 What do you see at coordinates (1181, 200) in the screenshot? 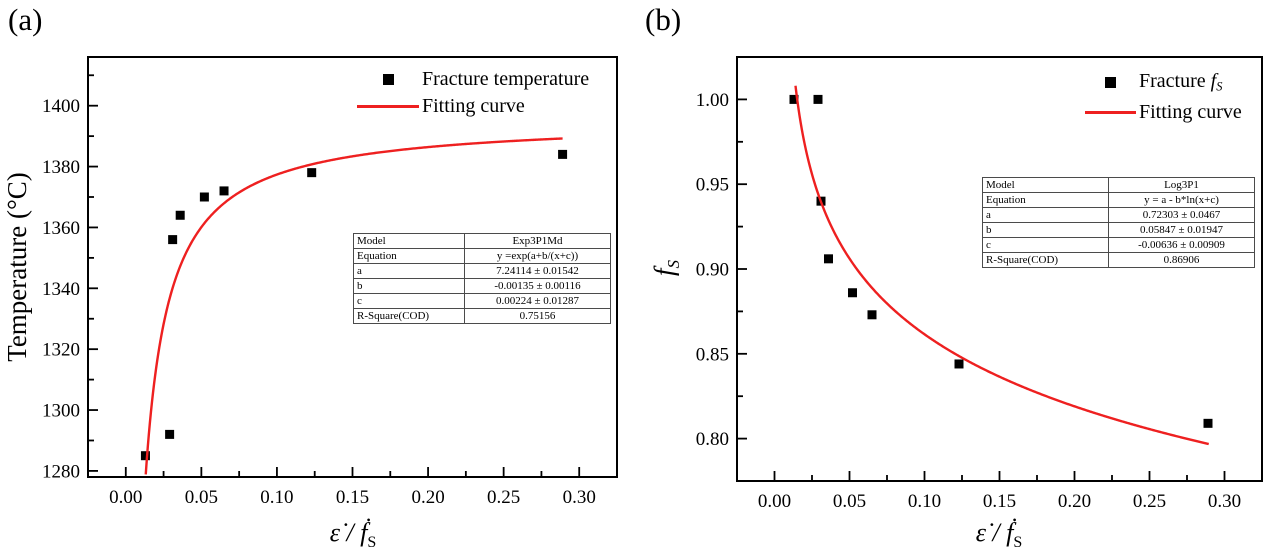
I see `table-cell-value: y = a - b*ln(x+c)` at bounding box center [1181, 200].